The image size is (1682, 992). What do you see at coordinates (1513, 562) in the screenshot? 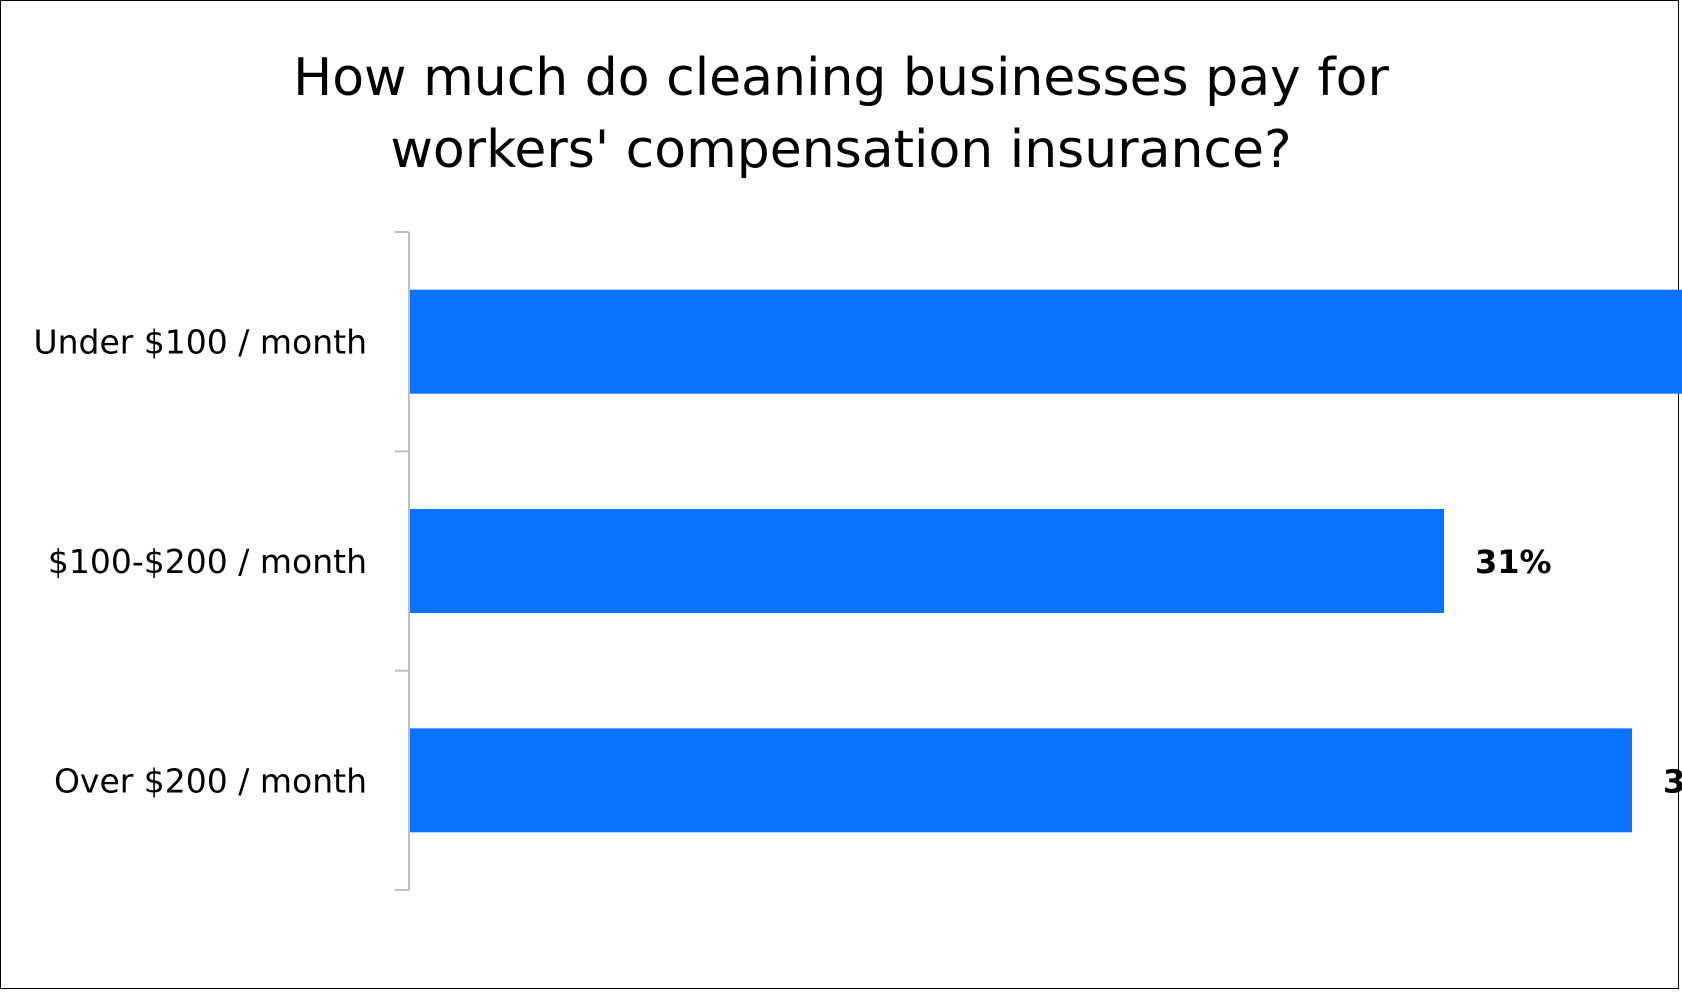
I see `value-label: 31%` at bounding box center [1513, 562].